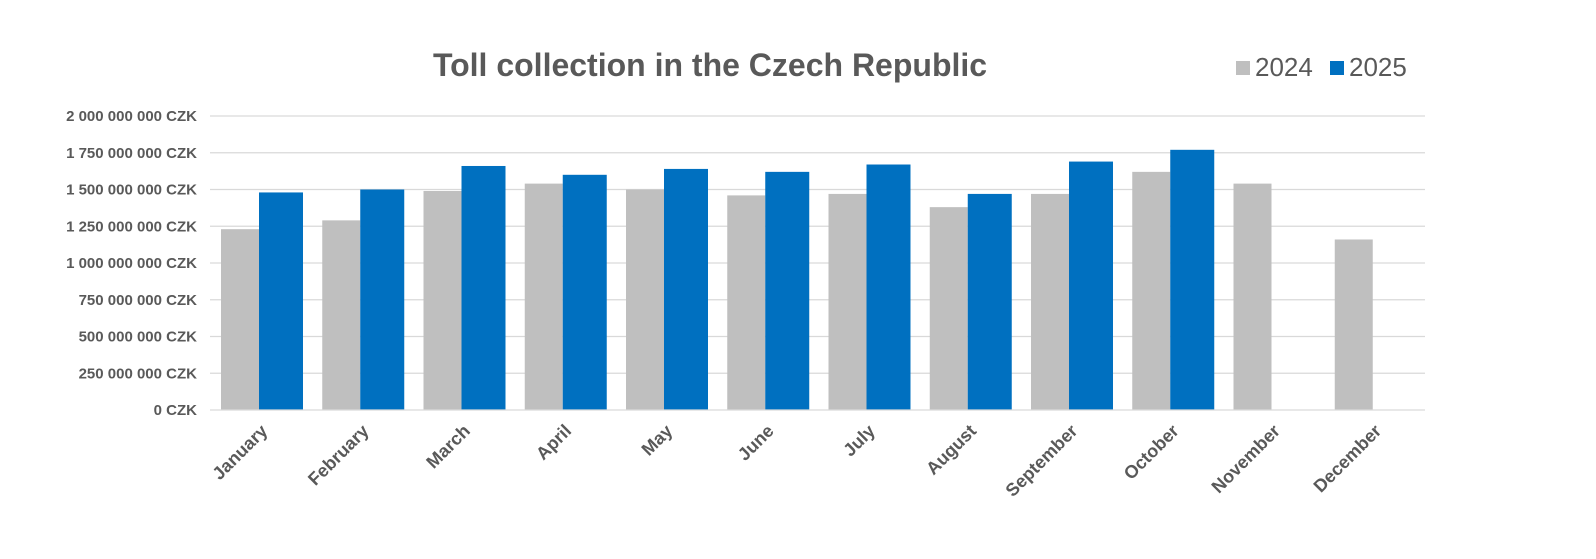 The image size is (1596, 559). Describe the element at coordinates (710, 65) in the screenshot. I see `chart-title: Toll collection in the Czech Republic` at that location.